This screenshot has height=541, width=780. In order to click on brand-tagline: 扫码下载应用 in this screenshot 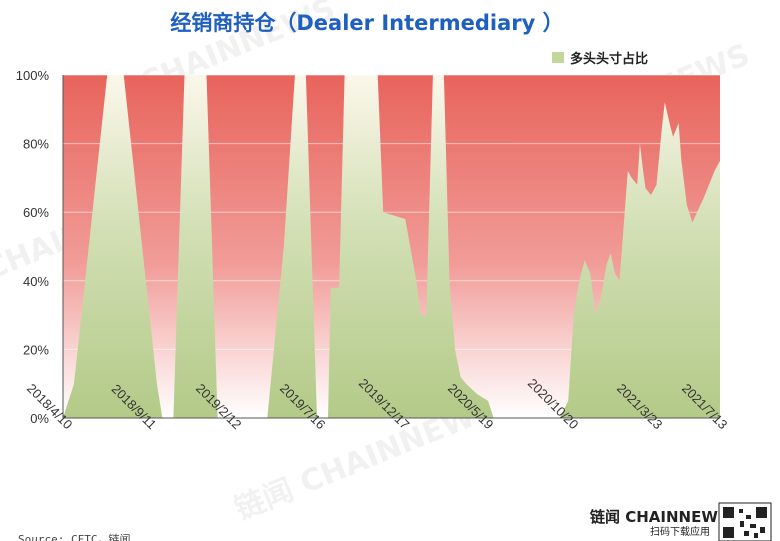, I will do `click(680, 531)`.